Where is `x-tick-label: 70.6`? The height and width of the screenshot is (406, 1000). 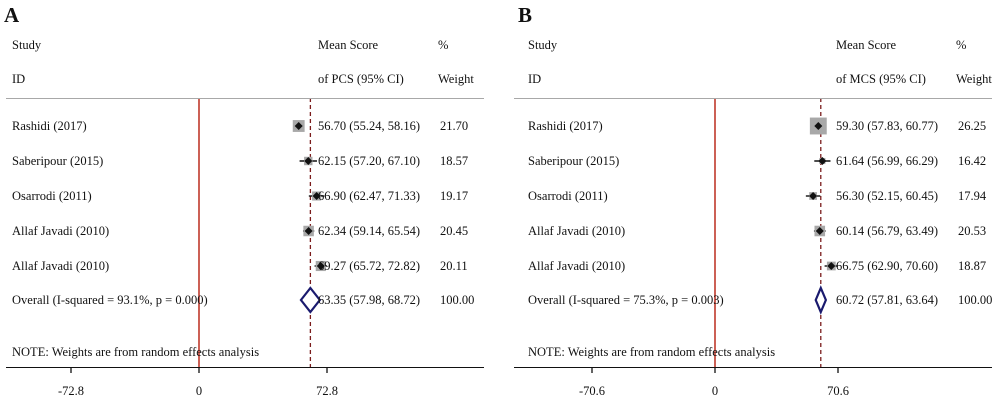 x-tick-label: 70.6 is located at coordinates (838, 391).